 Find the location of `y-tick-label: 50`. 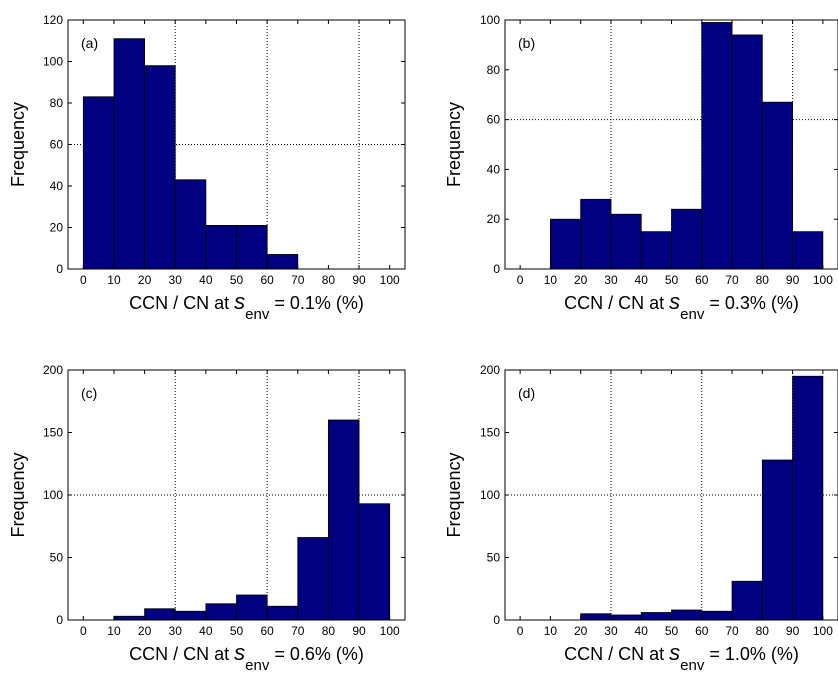

y-tick-label: 50 is located at coordinates (494, 558).